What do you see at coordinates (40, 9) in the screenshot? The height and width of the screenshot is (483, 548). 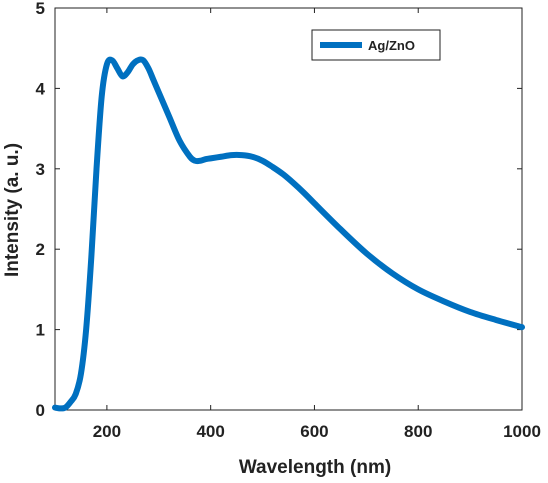 I see `y-tick-label: 5` at bounding box center [40, 9].